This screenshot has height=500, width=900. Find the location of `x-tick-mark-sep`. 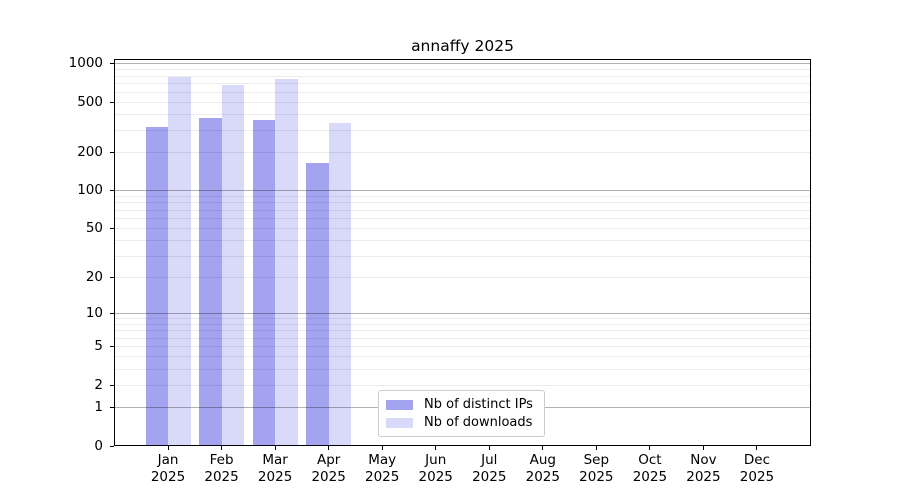

x-tick-mark-sep is located at coordinates (596, 448).